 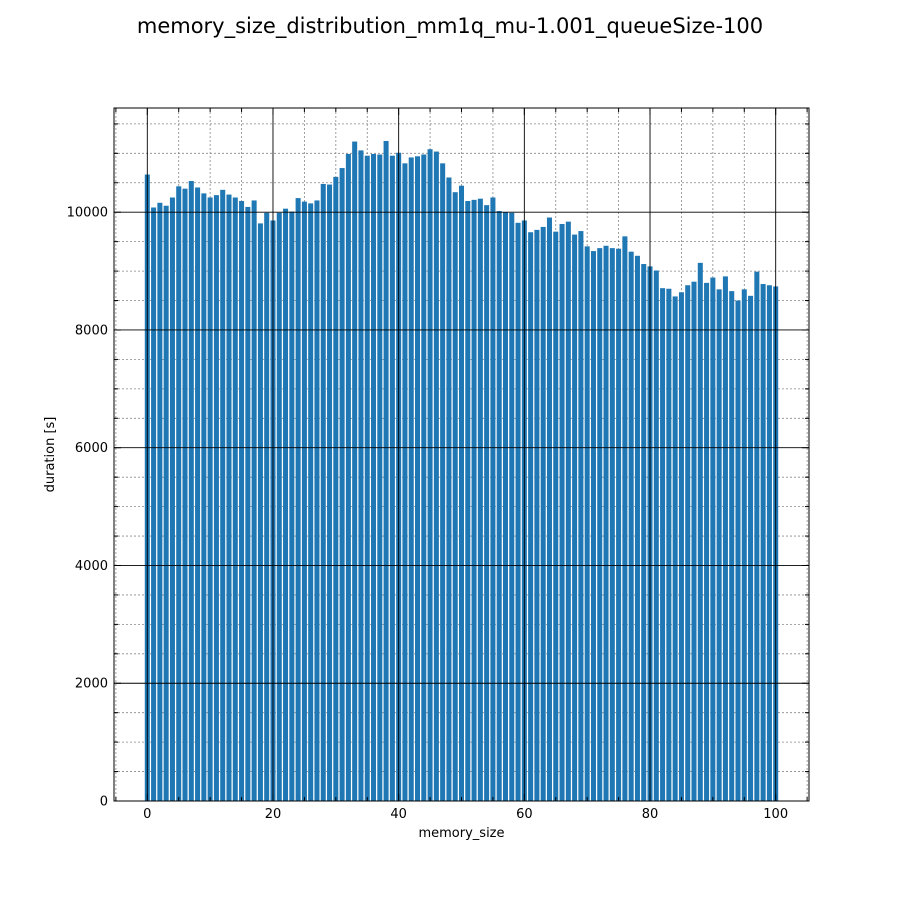 What do you see at coordinates (398, 814) in the screenshot?
I see `x-tick-label: 40` at bounding box center [398, 814].